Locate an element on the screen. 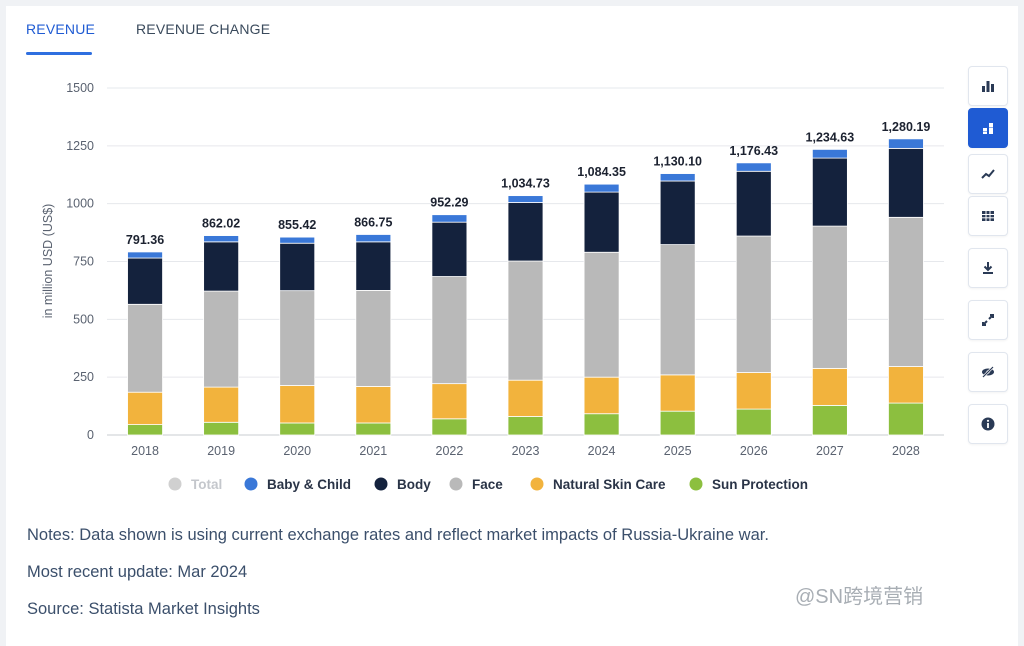 The height and width of the screenshot is (646, 1024). x-tick-label: 2027 is located at coordinates (830, 451).